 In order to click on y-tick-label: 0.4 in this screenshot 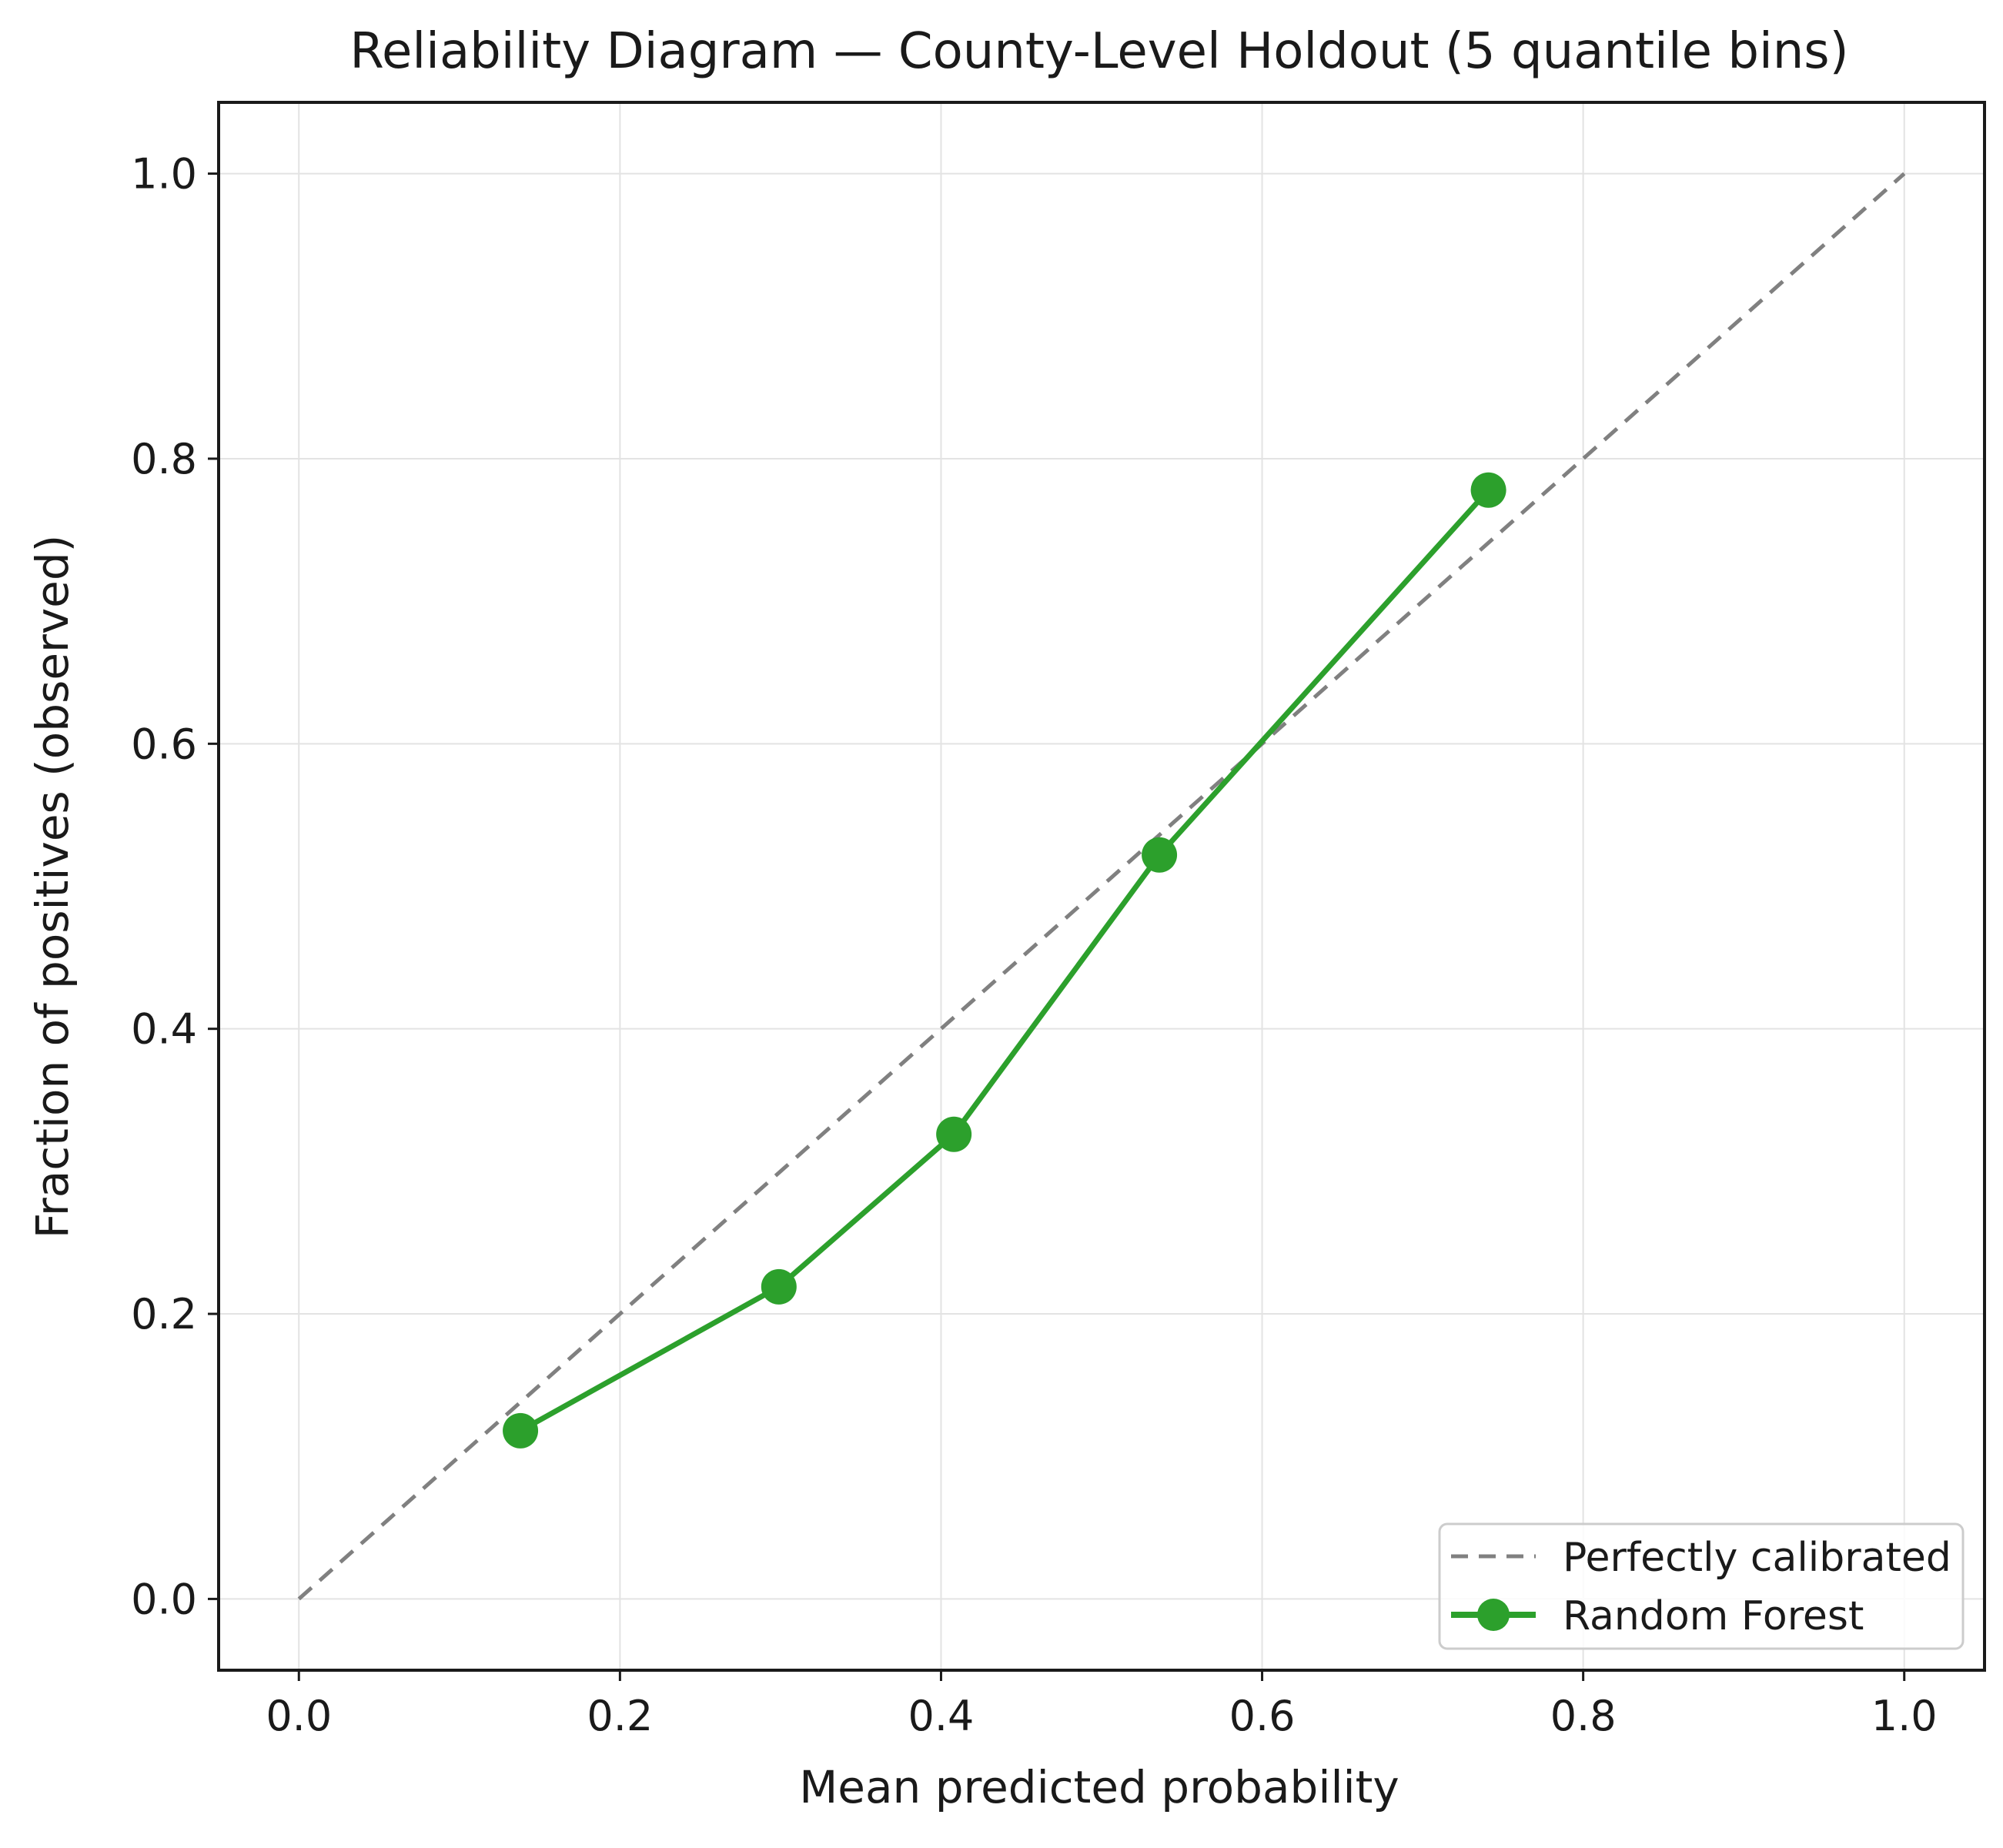, I will do `click(164, 1029)`.